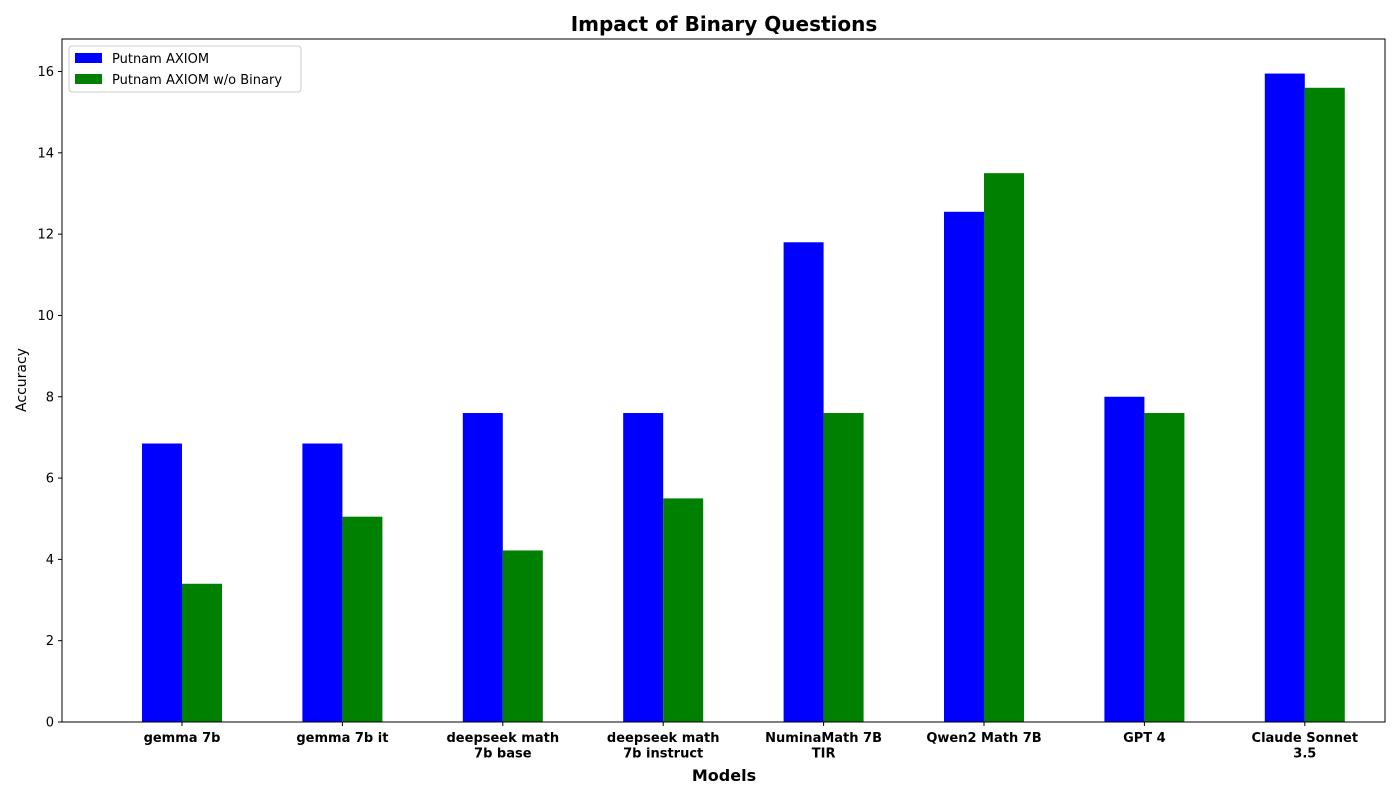 This screenshot has width=1400, height=800. What do you see at coordinates (1305, 746) in the screenshot?
I see `x-tick-label-claude-sonnet-3-5: Claude Sonnet 3.5` at bounding box center [1305, 746].